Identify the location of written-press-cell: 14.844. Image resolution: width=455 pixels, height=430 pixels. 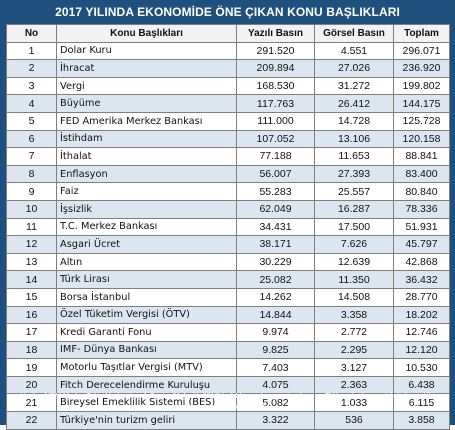
(275, 315).